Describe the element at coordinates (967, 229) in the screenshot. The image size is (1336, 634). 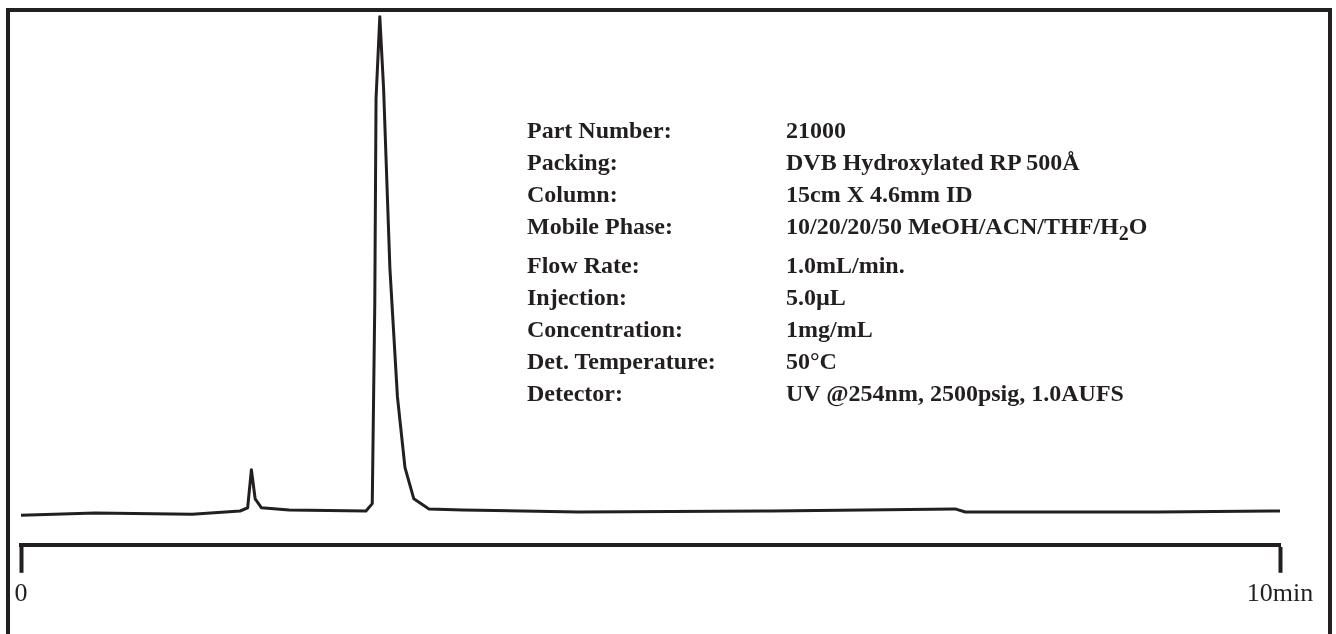
I see `annotation: 10/20/20/50 MeOH/ACN/THF/H$_{2}$O` at that location.